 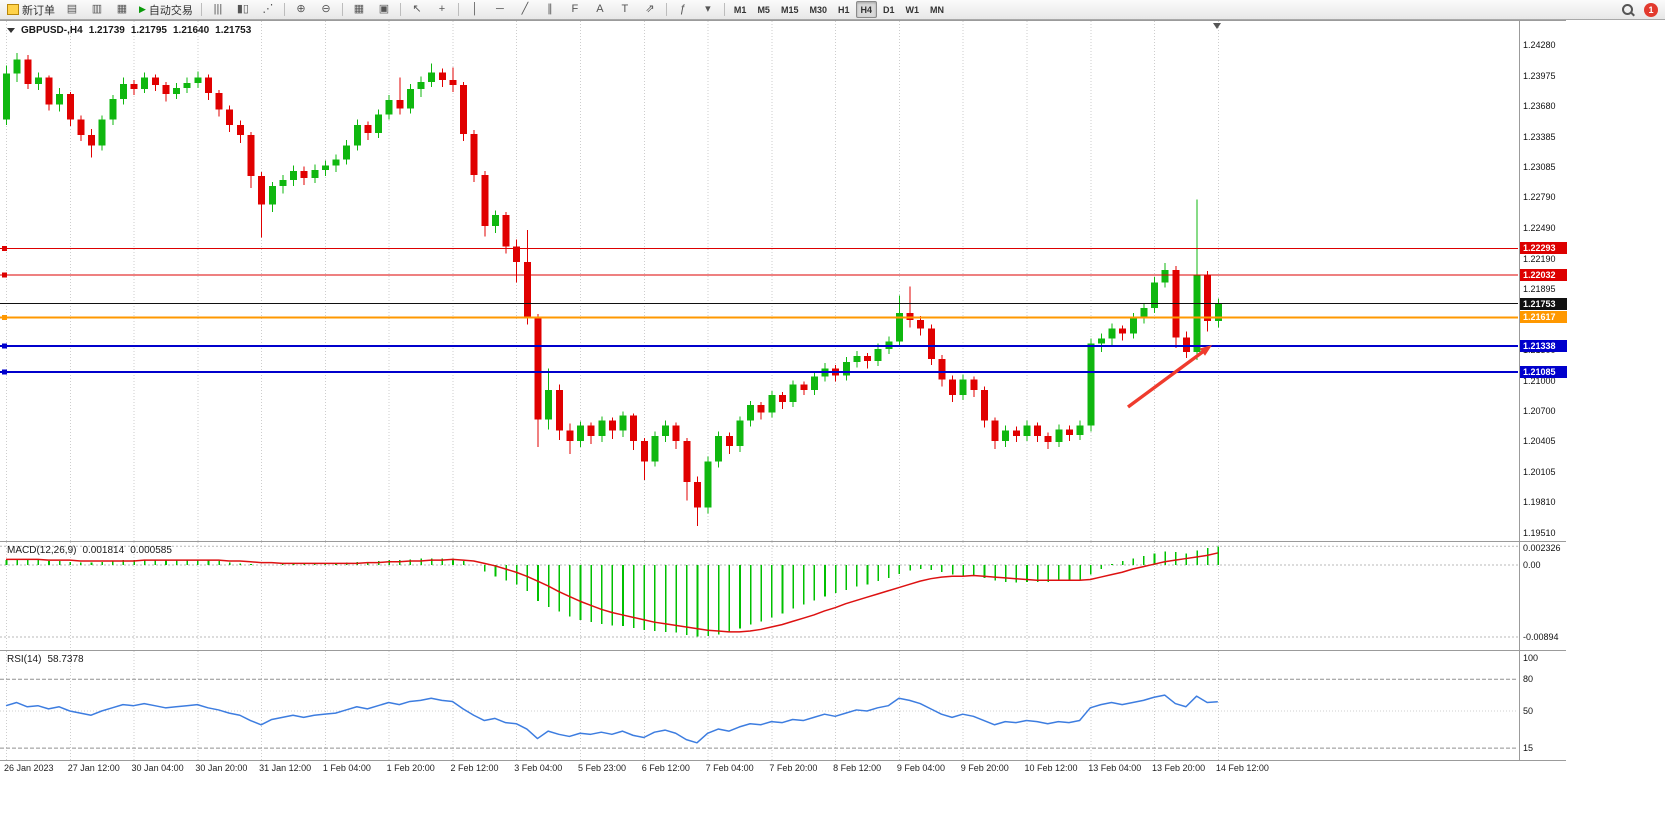 What do you see at coordinates (11, 30) in the screenshot?
I see `symbol-dropdown-icon` at bounding box center [11, 30].